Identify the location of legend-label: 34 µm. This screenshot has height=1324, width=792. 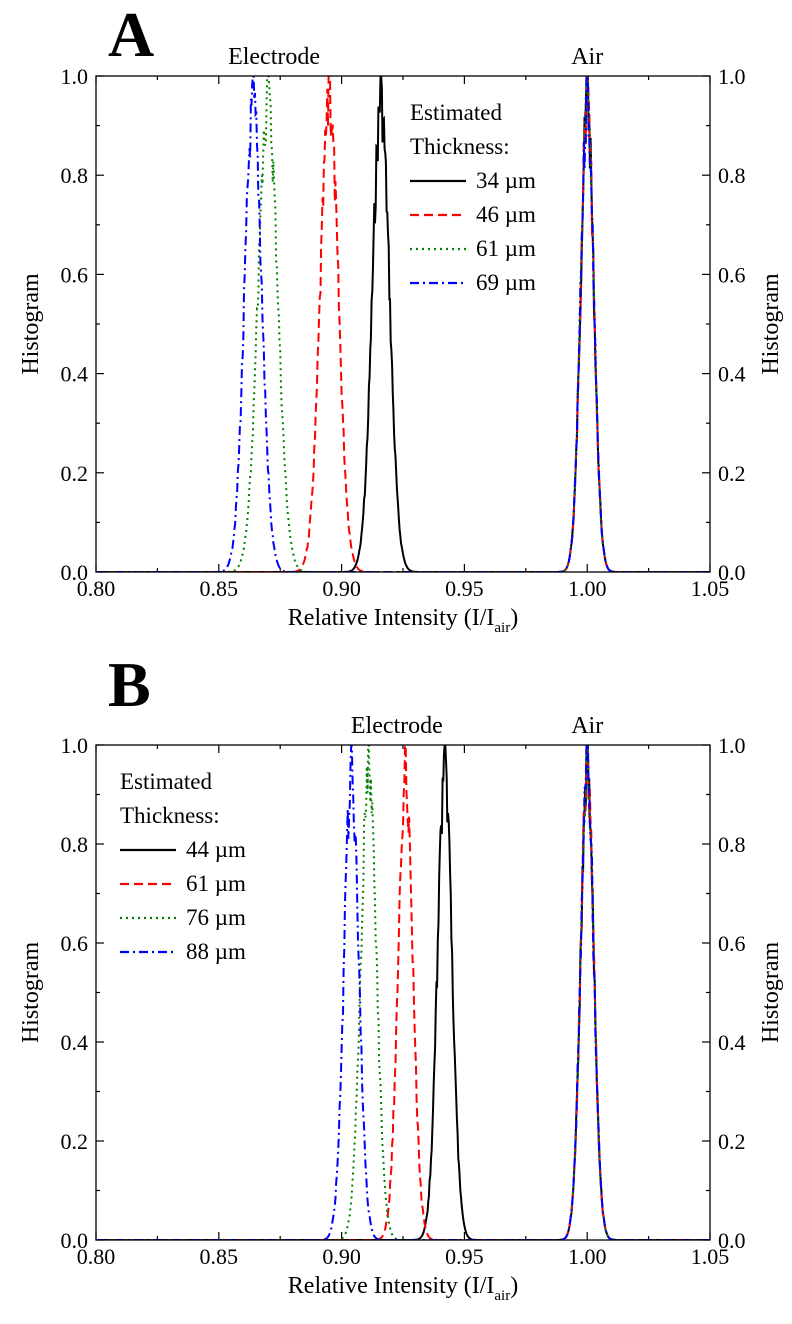
(506, 180).